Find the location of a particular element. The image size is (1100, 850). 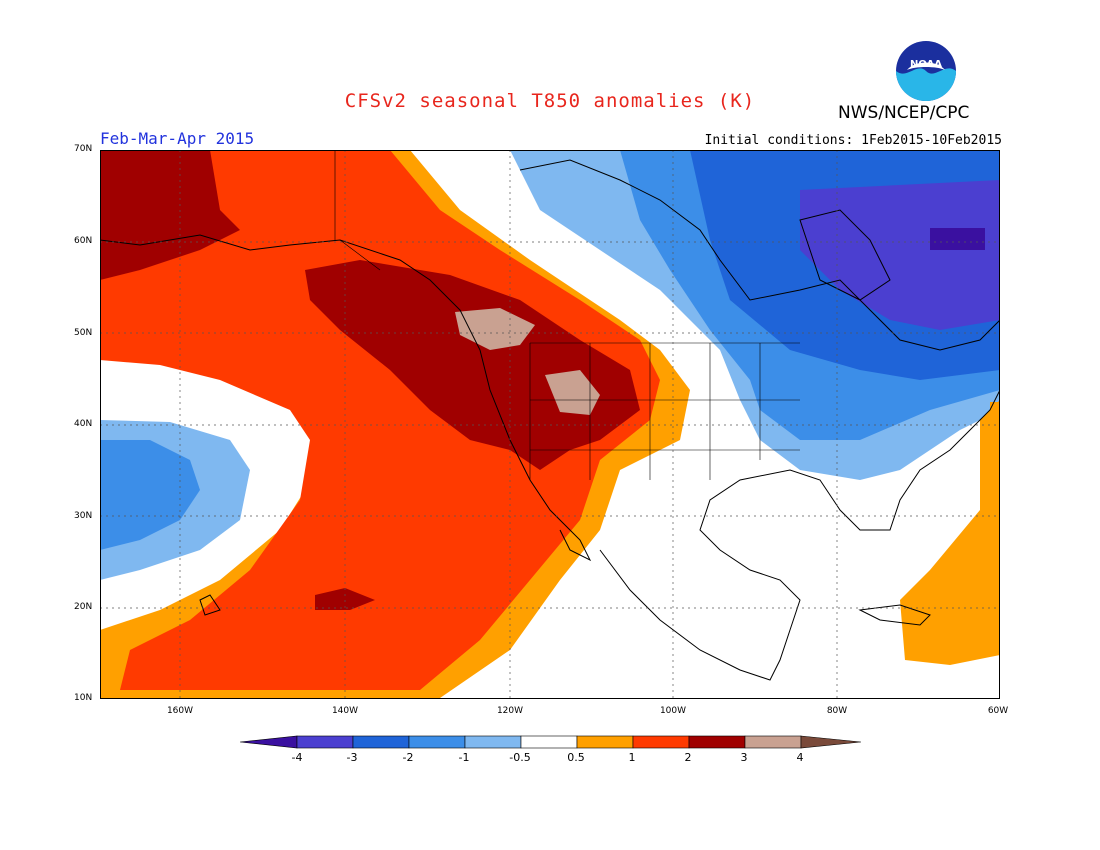

anomaly-purple-east is located at coordinates (900, 255).